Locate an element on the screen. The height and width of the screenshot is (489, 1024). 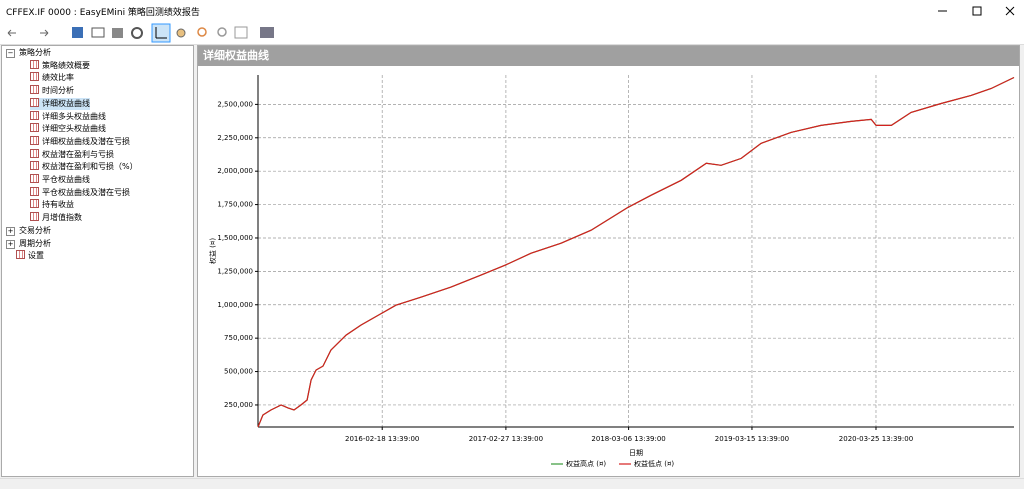
tree-item: 权益潜在盈利与亏损 is located at coordinates (72, 154).